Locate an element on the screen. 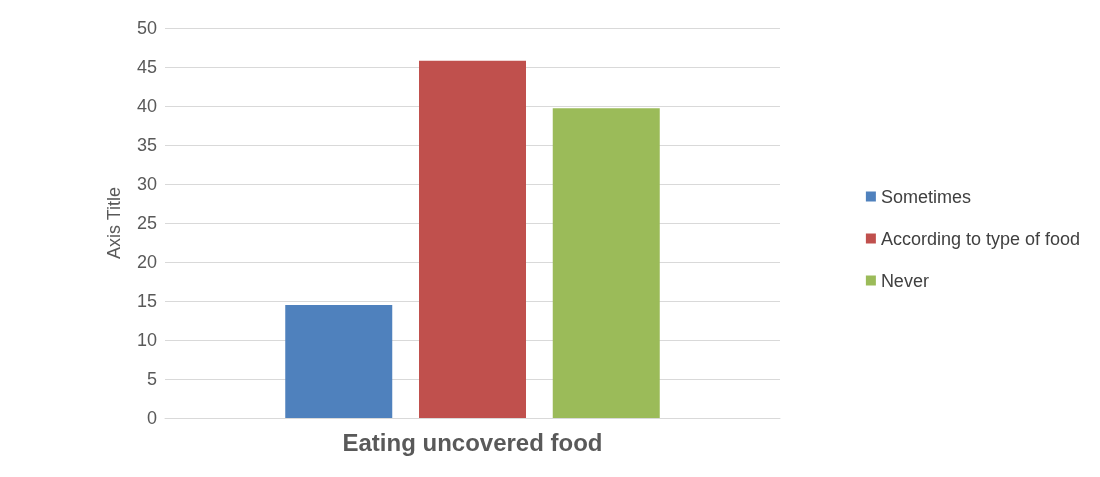 Image resolution: width=1100 pixels, height=477 pixels. y-tick-label: 30 is located at coordinates (146, 184).